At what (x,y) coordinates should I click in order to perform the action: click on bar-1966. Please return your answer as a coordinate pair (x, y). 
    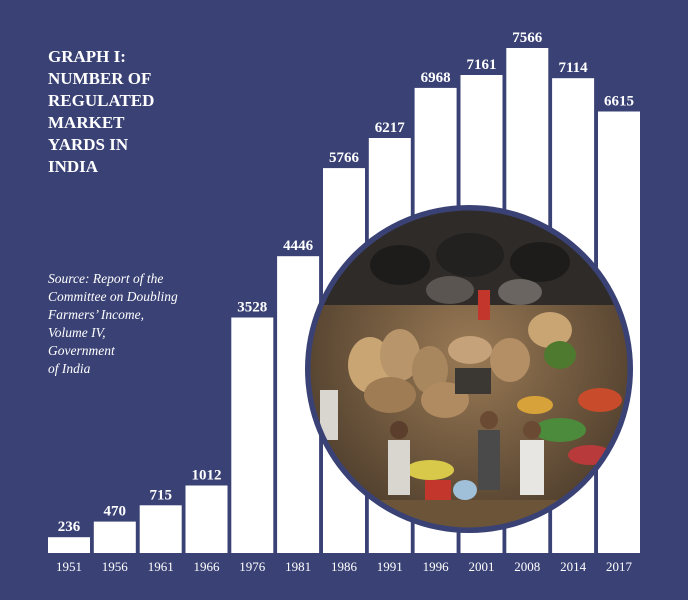
    Looking at the image, I should click on (206, 519).